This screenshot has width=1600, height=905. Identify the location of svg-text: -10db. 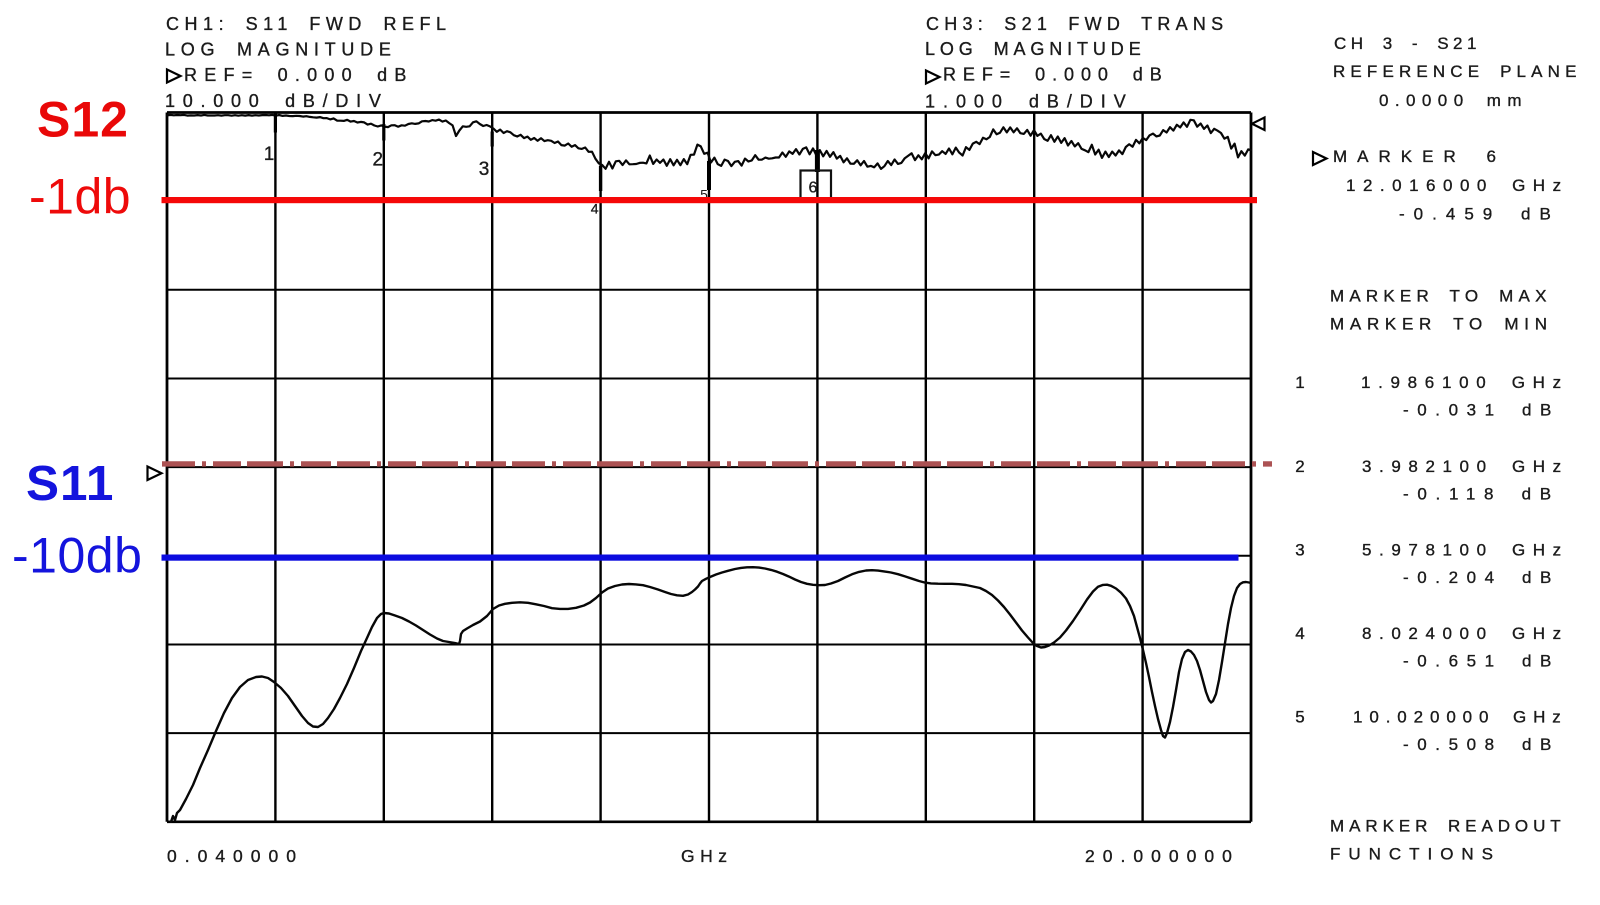
(77, 556).